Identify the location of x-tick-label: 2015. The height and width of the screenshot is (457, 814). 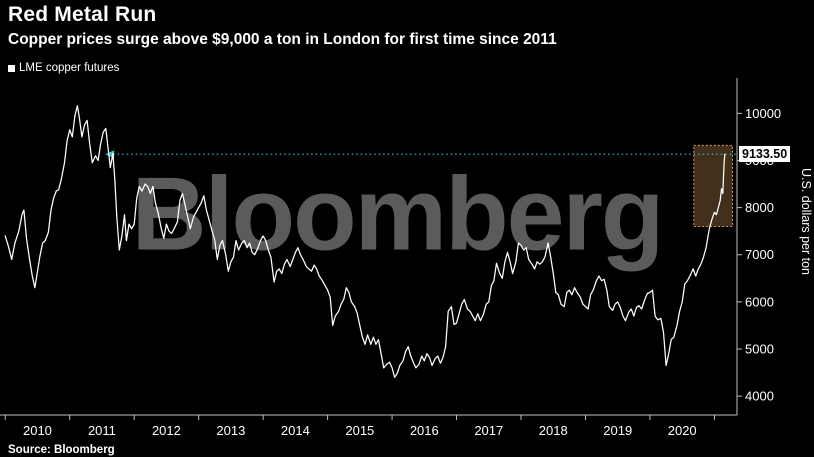
(359, 430).